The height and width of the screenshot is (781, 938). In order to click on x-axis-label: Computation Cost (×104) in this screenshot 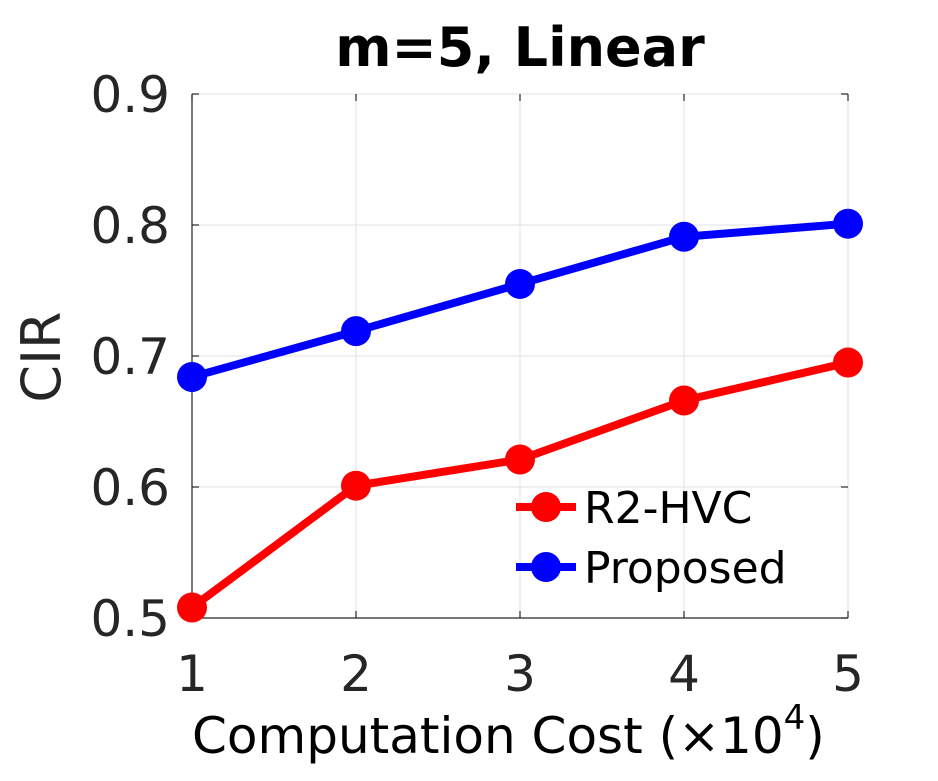, I will do `click(508, 731)`.